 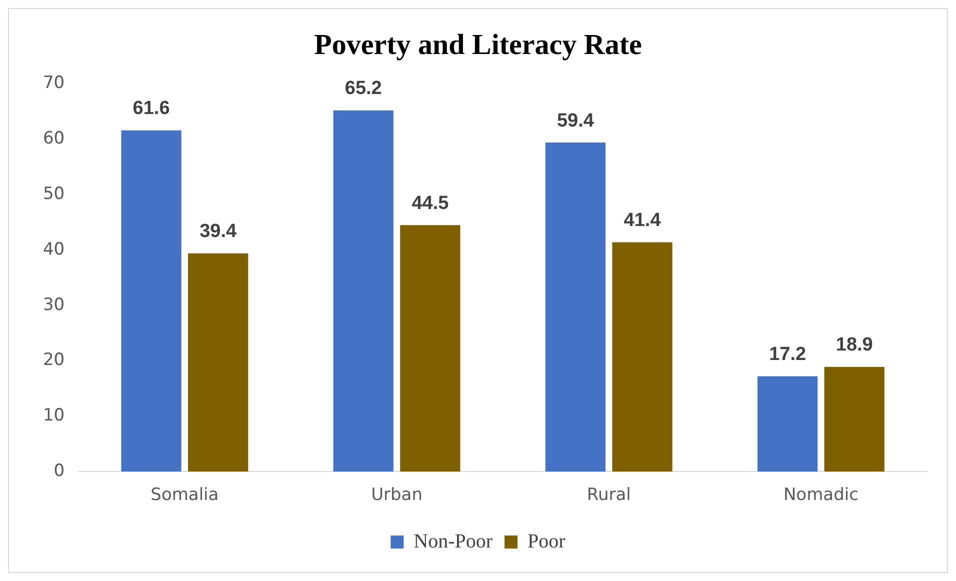 I want to click on chart-title: Poverty and Literacy Rate, so click(x=478, y=44).